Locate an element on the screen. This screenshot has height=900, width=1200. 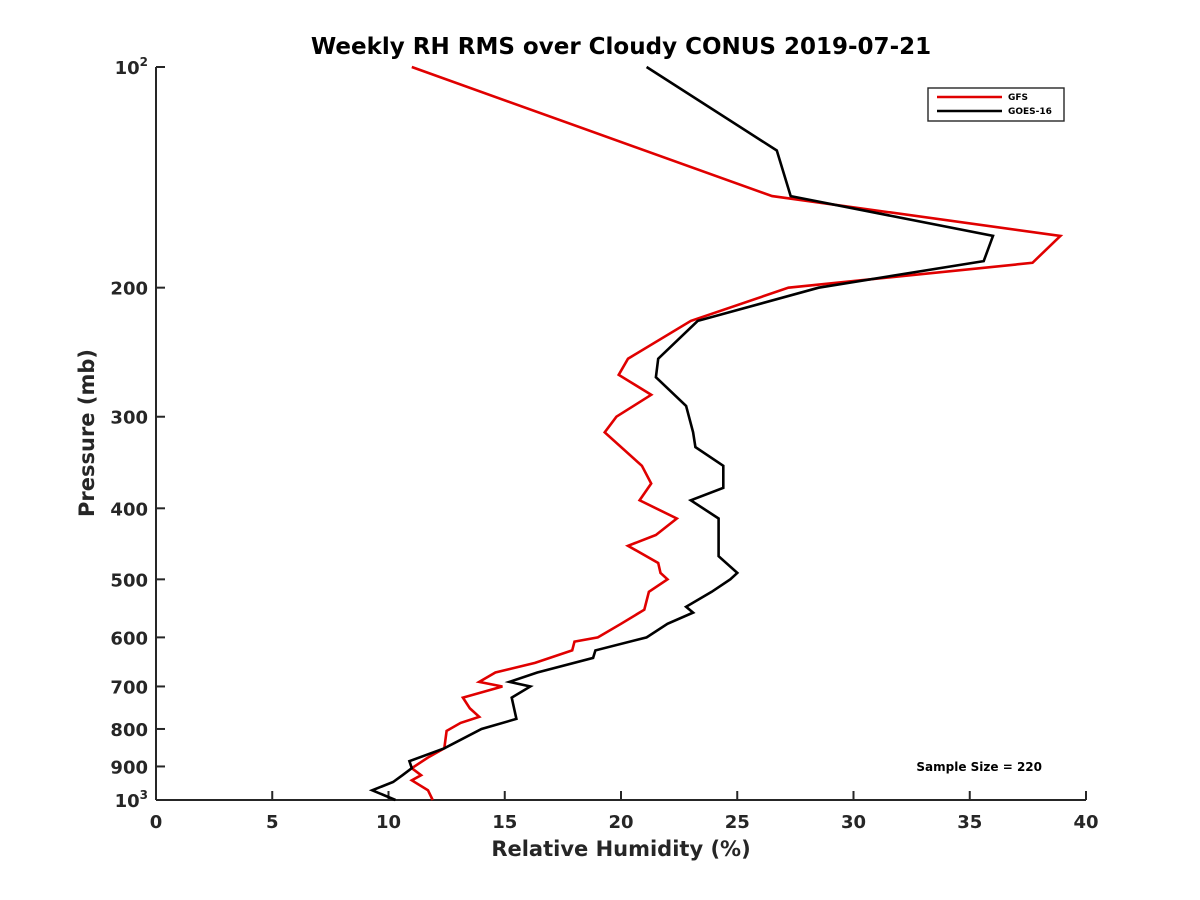
x-tick-label: 0 is located at coordinates (156, 822).